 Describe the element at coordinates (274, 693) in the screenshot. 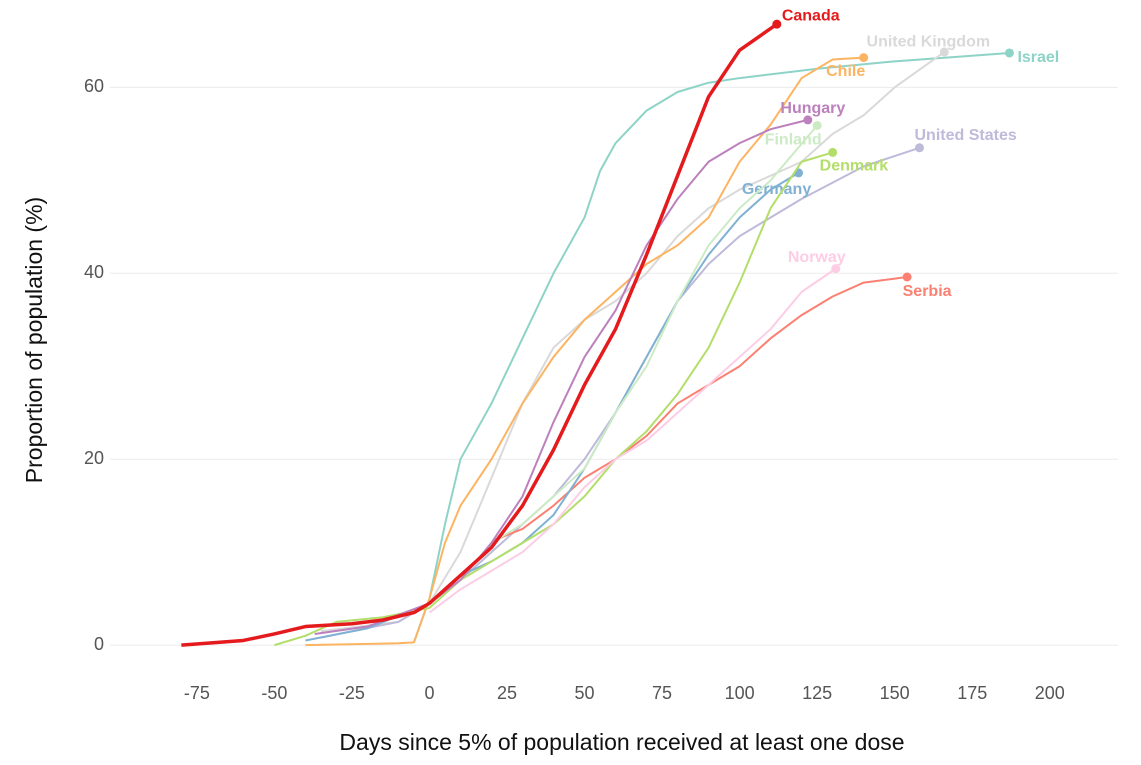

I see `x-tick-label: -50` at that location.